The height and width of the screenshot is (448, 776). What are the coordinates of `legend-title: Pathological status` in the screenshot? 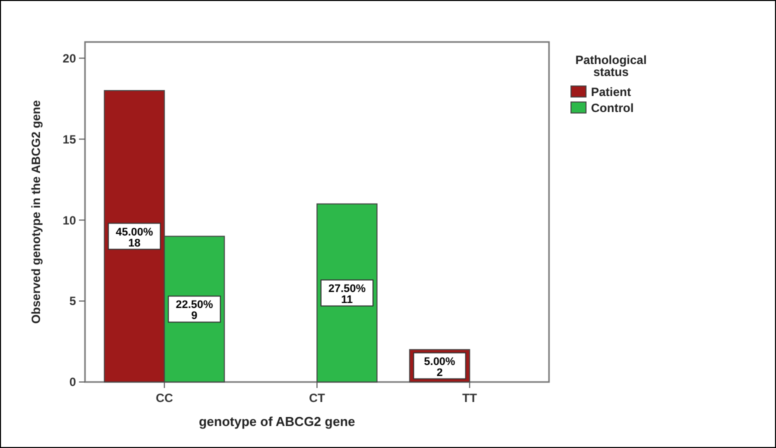 It's located at (611, 66).